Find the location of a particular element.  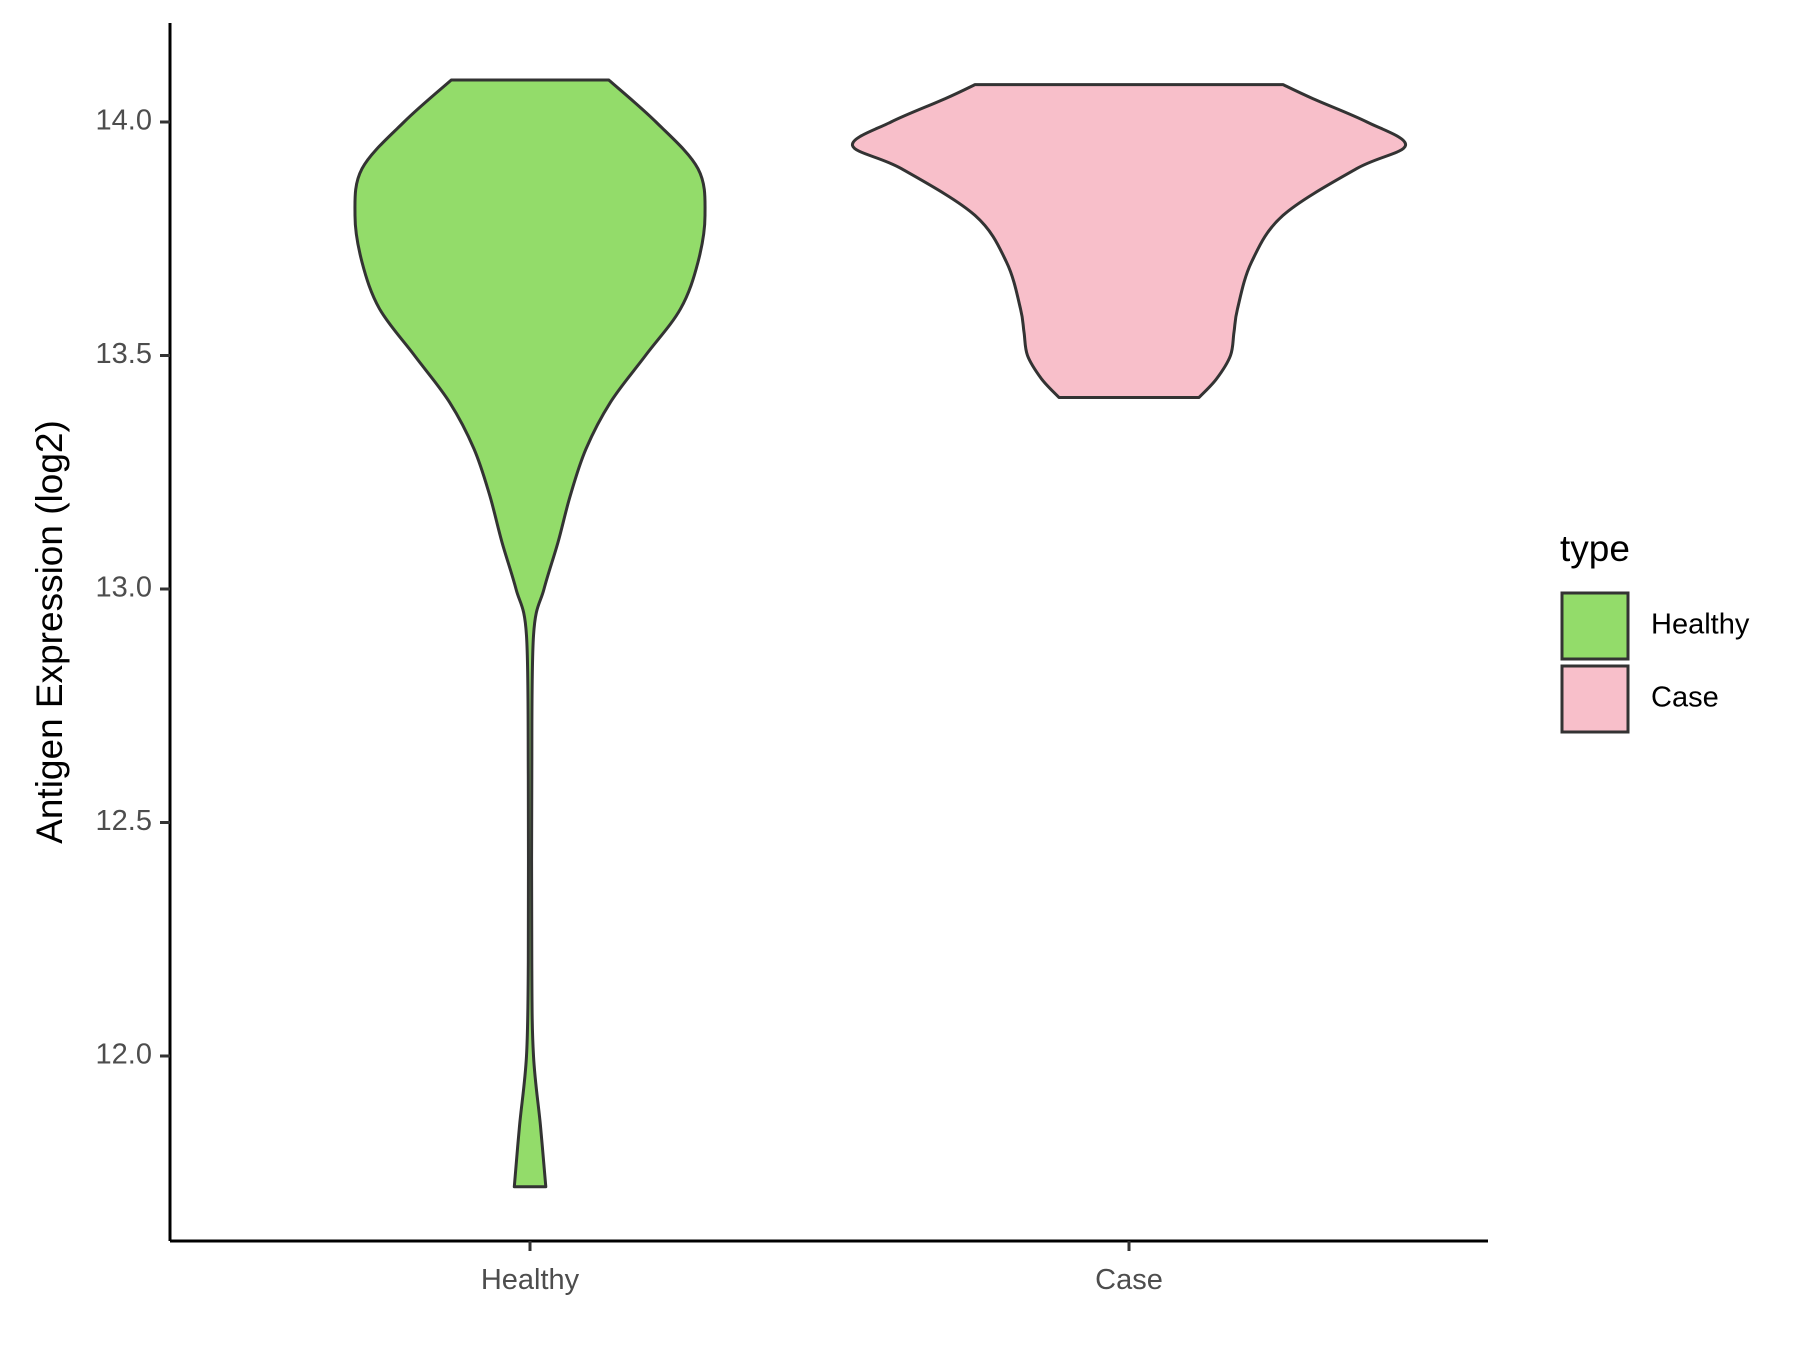

legend-swatch-case is located at coordinates (1595, 699).